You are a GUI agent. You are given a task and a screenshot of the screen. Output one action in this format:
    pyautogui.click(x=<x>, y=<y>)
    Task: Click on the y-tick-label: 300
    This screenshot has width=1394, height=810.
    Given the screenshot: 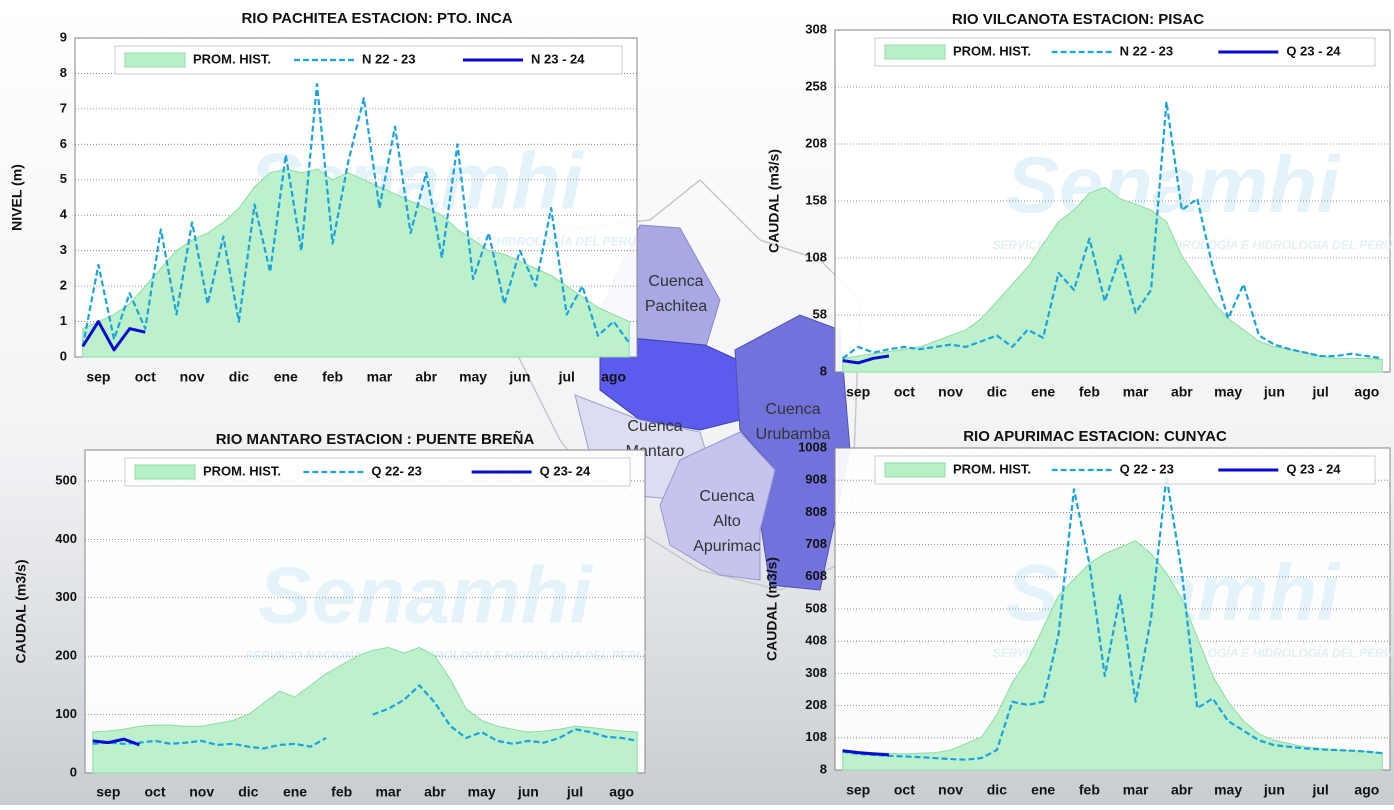 What is the action you would take?
    pyautogui.click(x=66, y=596)
    